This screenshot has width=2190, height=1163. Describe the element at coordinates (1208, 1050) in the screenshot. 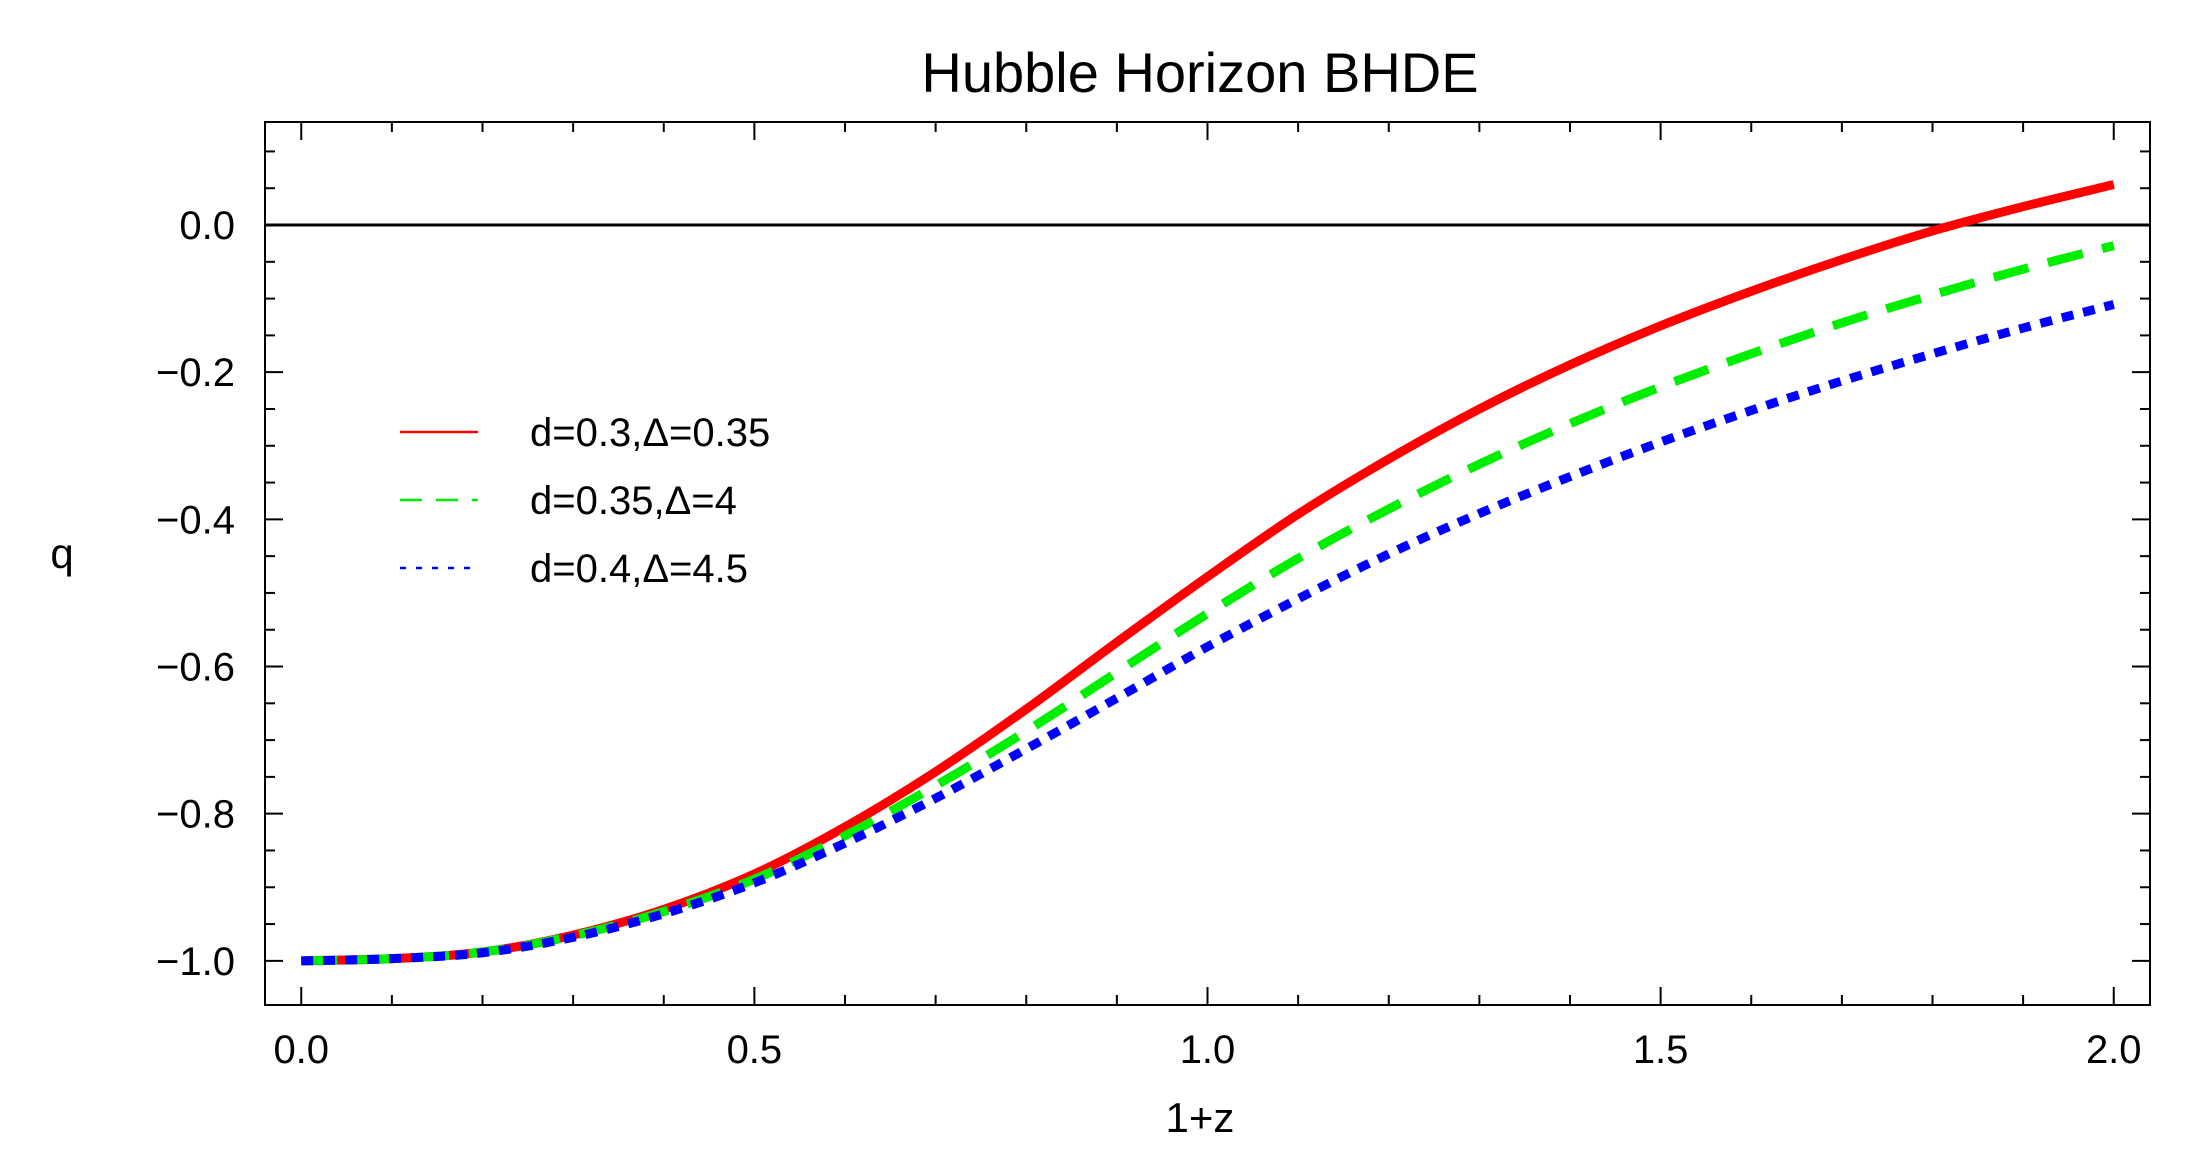

I see `x-tick-label: 1.0` at that location.